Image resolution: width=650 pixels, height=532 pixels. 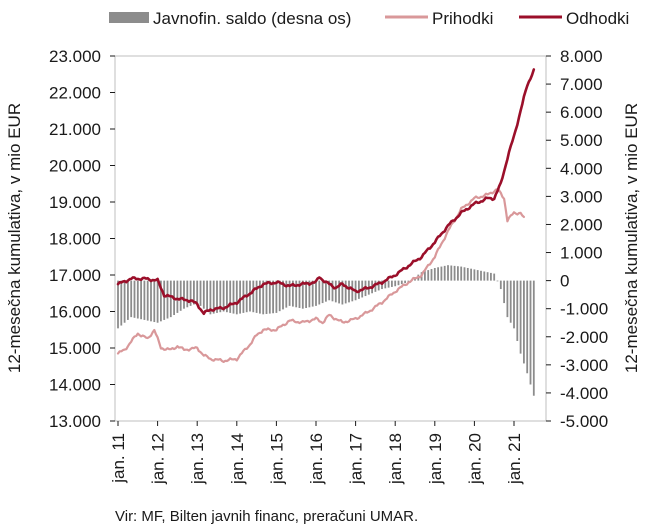 What do you see at coordinates (584, 337) in the screenshot?
I see `right-tick-label: -2.000` at bounding box center [584, 337].